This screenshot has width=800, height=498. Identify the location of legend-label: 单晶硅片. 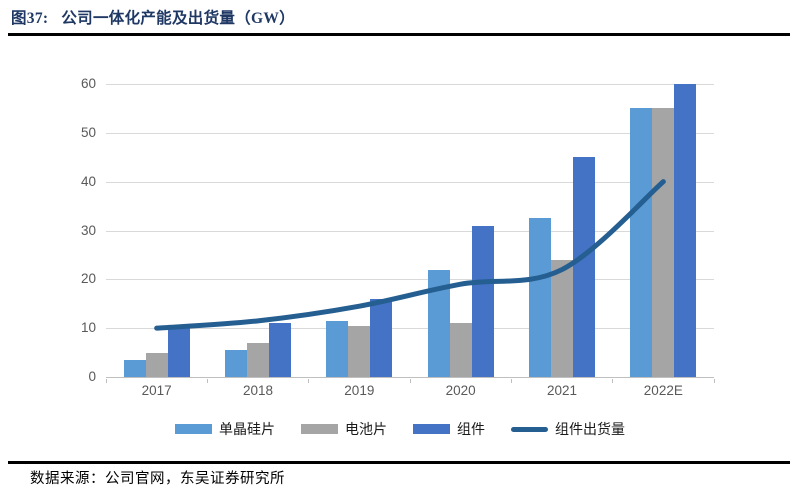
(247, 430).